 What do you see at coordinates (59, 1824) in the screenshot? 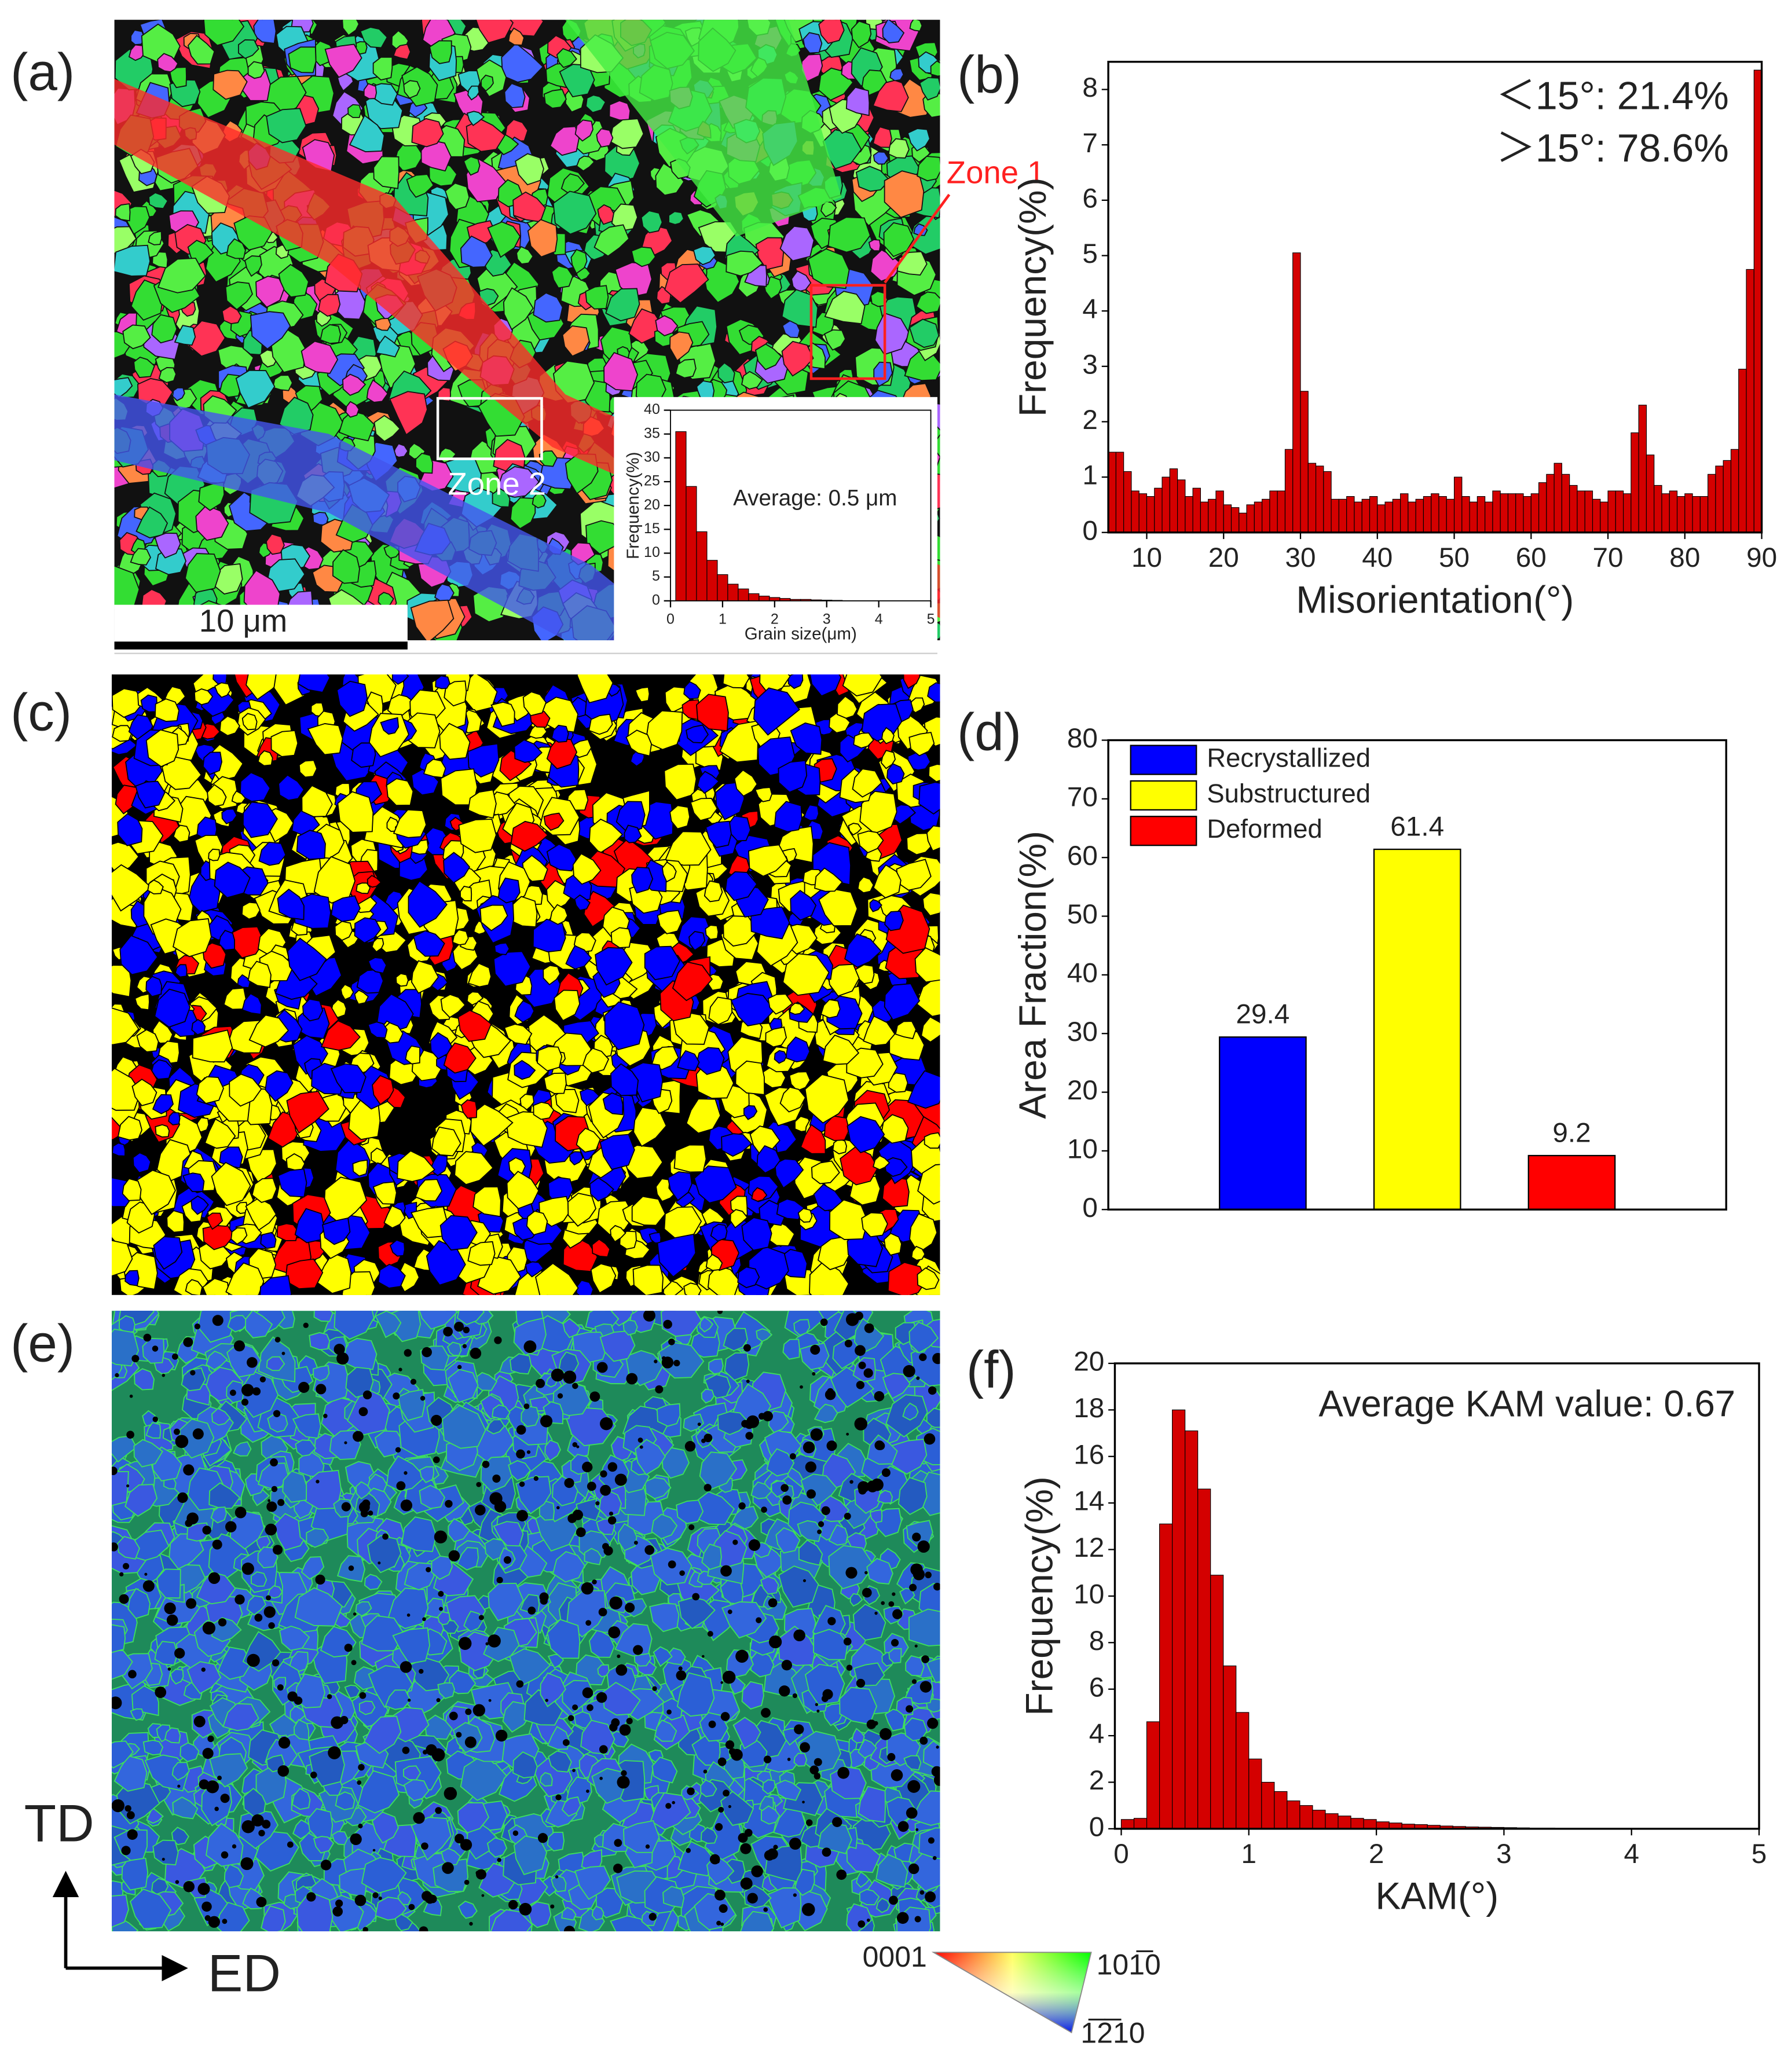
I see `td-label: TD` at bounding box center [59, 1824].